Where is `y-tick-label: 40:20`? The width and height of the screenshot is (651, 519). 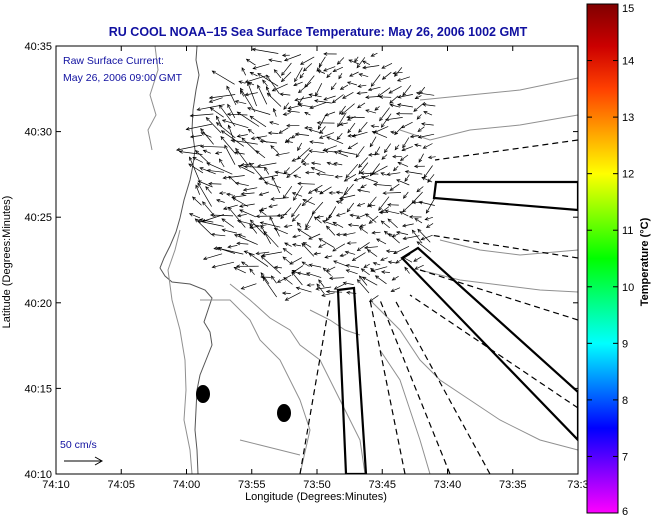
y-tick-label: 40:20 is located at coordinates (38, 304).